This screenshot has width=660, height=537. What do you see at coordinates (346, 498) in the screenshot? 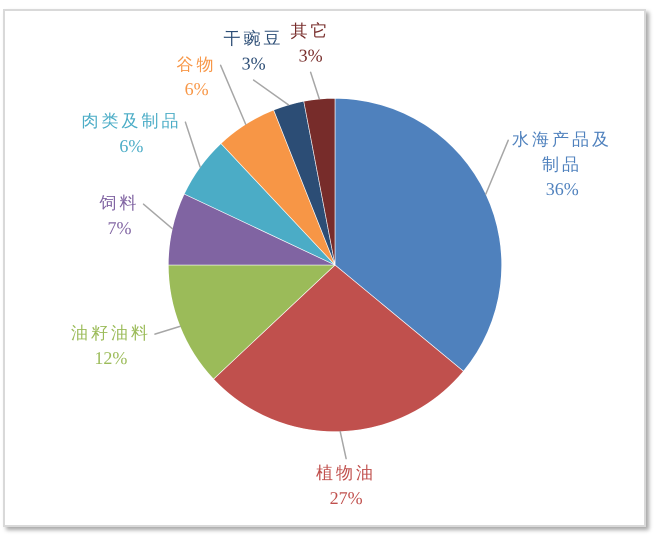
I see `data-label: 27%` at bounding box center [346, 498].